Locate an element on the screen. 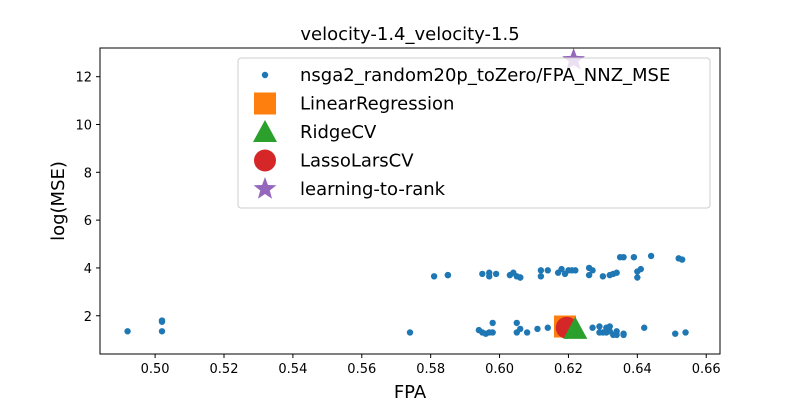 The image size is (800, 400). x-tick-label: 0.62 is located at coordinates (568, 369).